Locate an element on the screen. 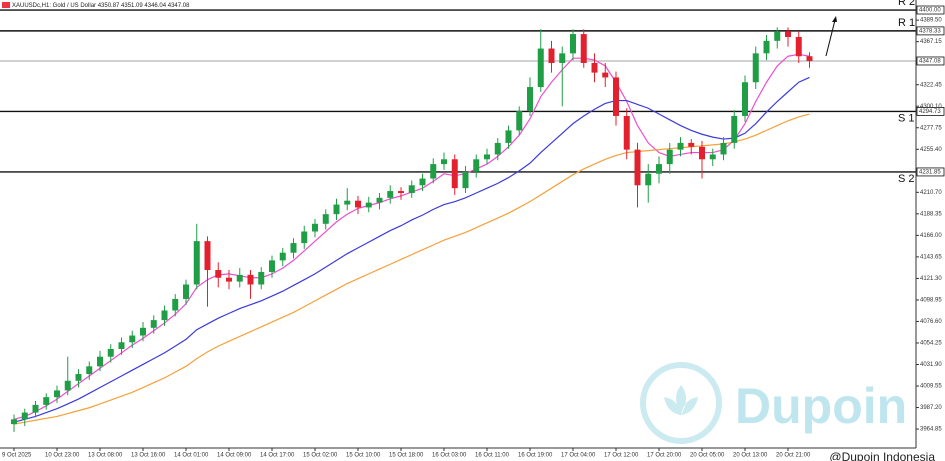 Image resolution: width=945 pixels, height=461 pixels. y-tick-label: 4009.55 is located at coordinates (931, 387).